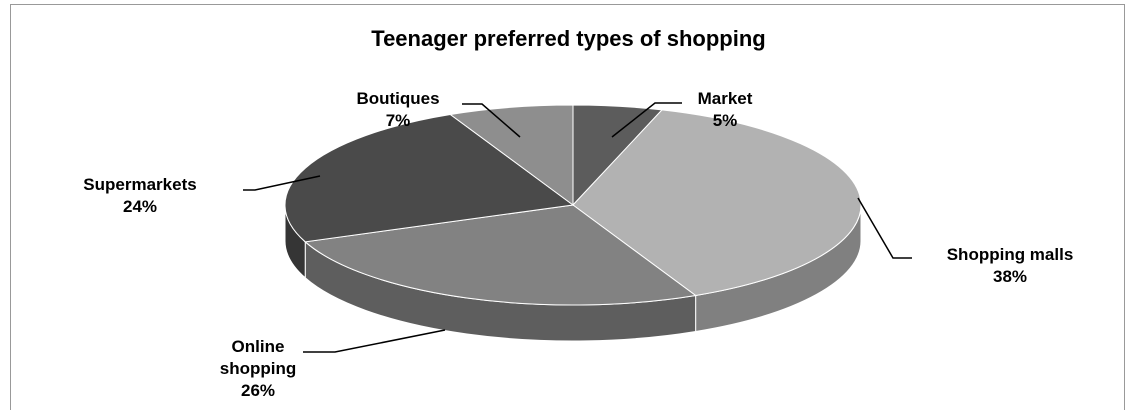 The image size is (1137, 410). I want to click on value-label: 5%, so click(725, 120).